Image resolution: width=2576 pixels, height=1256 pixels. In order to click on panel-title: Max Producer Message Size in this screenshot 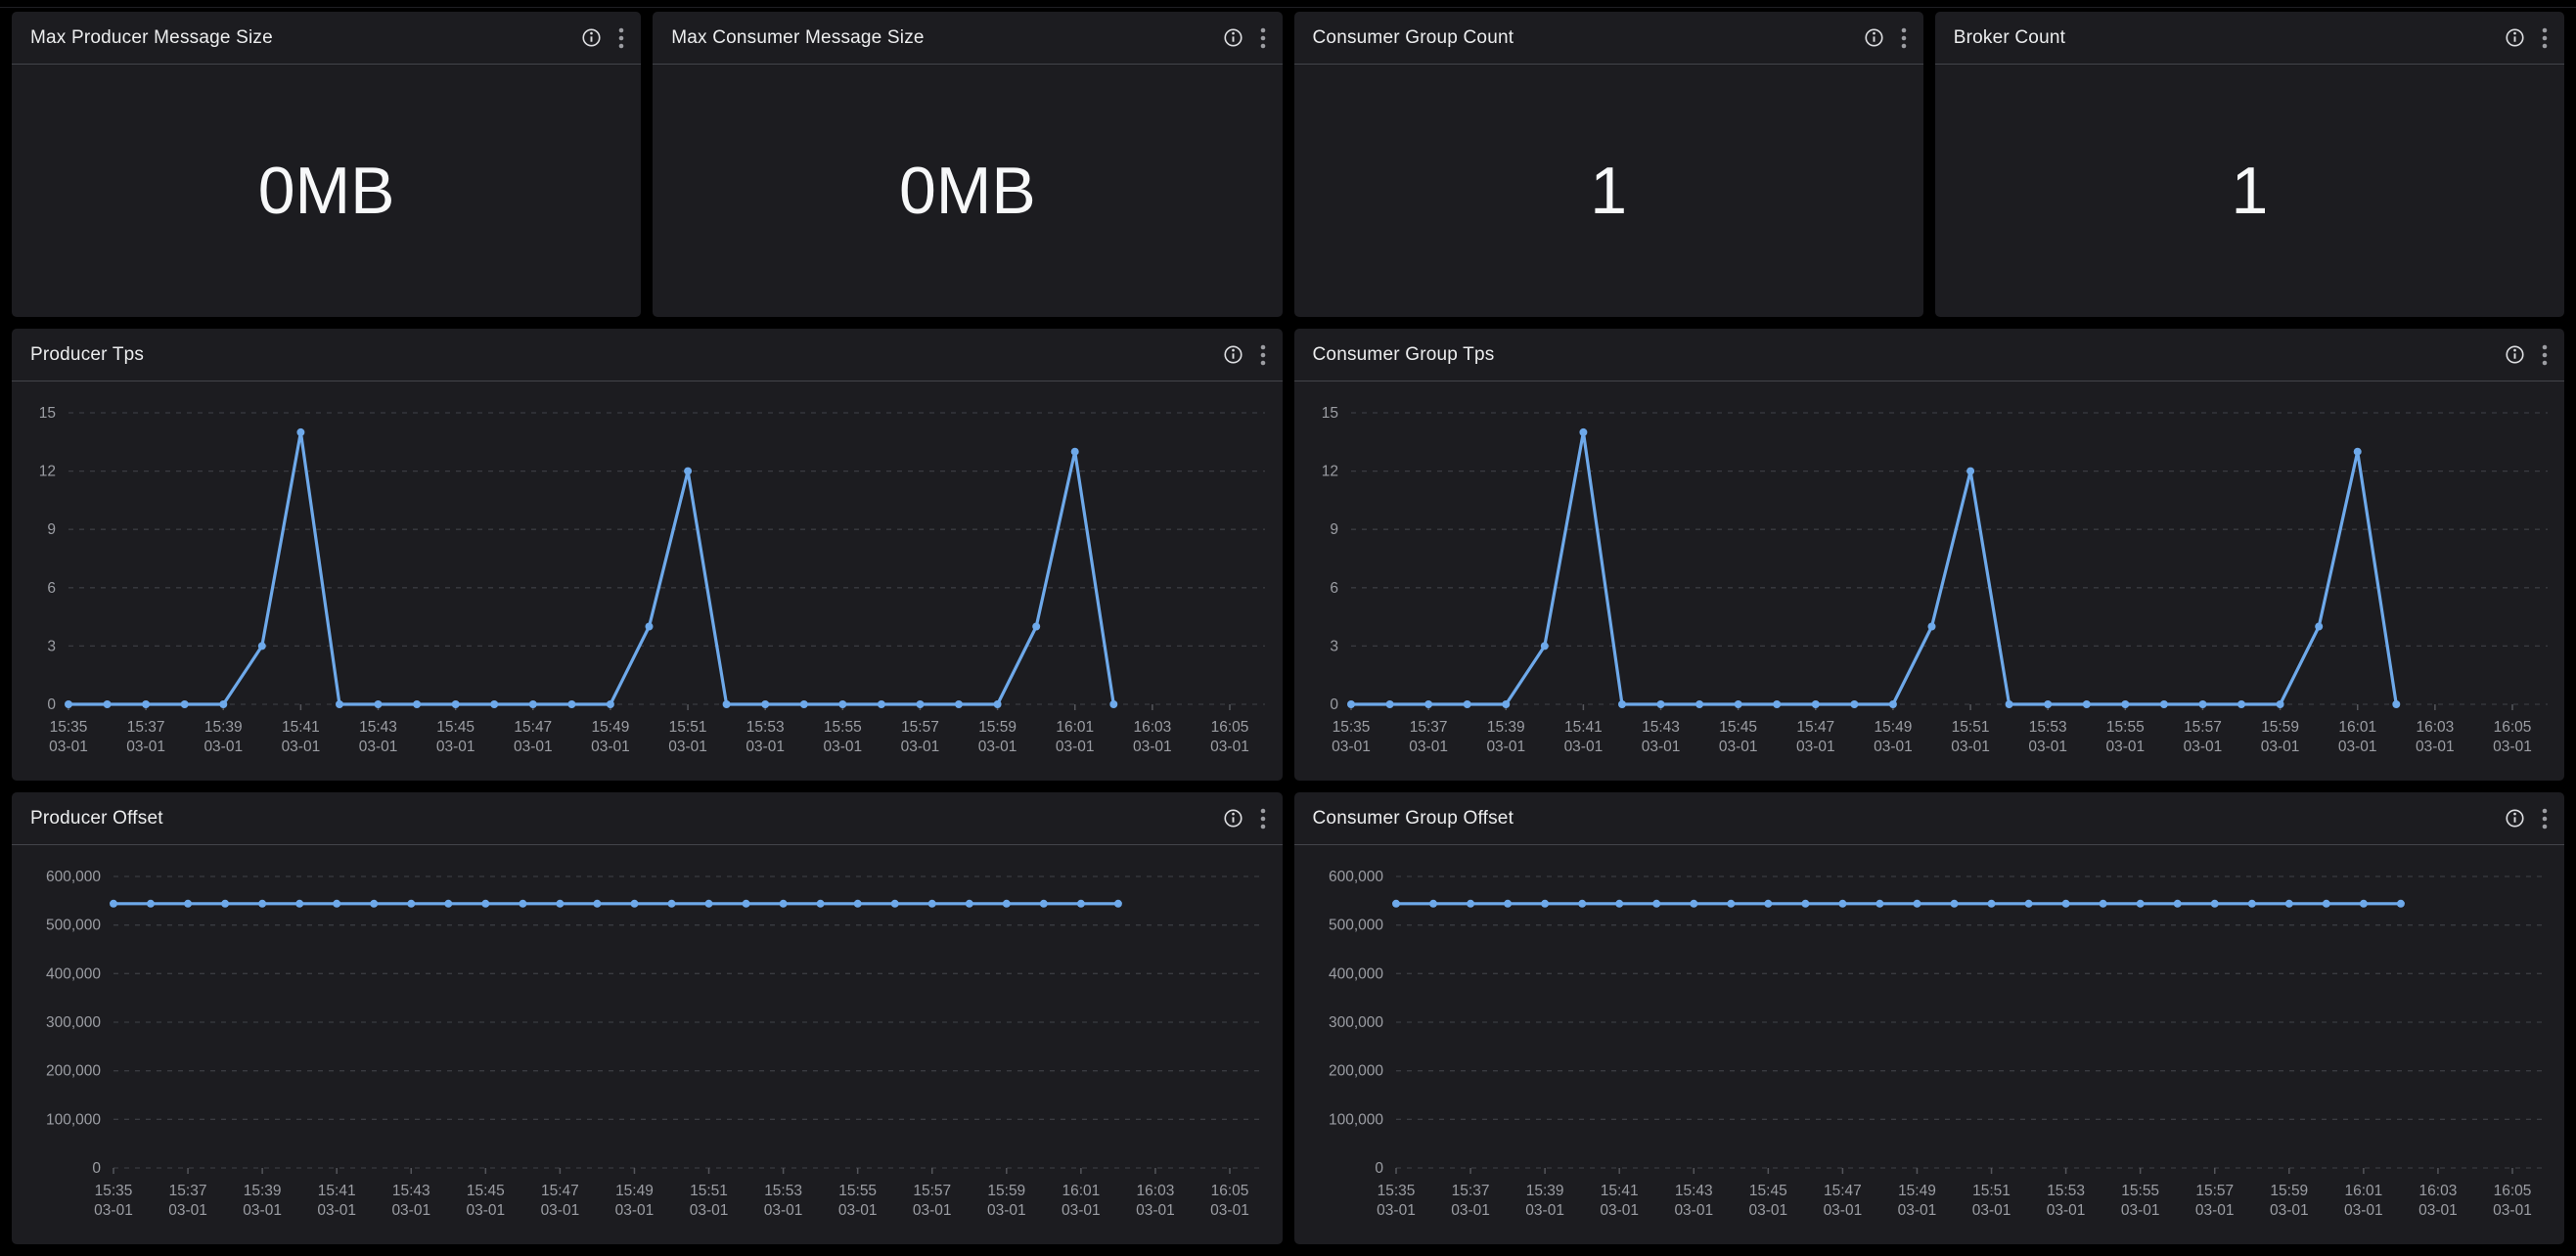, I will do `click(151, 37)`.